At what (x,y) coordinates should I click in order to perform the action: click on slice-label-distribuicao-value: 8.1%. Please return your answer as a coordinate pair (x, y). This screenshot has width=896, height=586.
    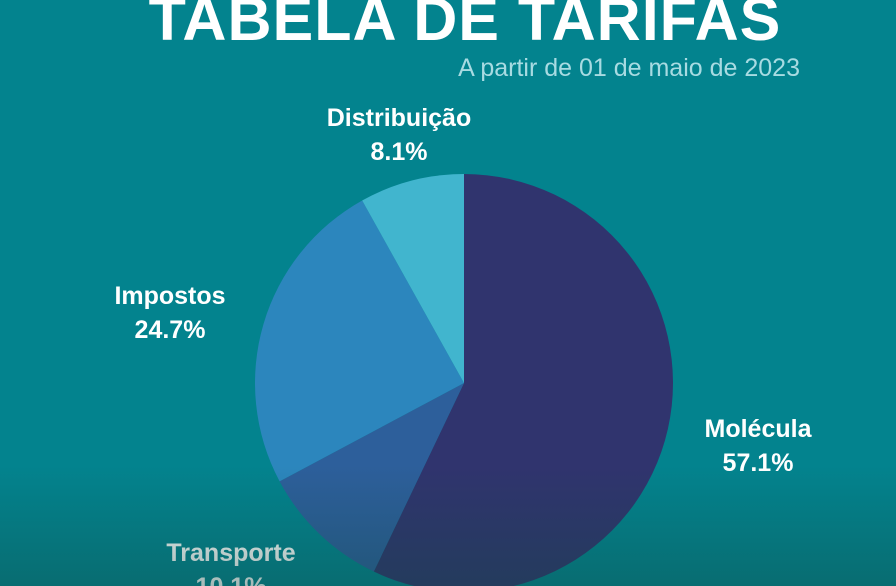
    Looking at the image, I should click on (399, 152).